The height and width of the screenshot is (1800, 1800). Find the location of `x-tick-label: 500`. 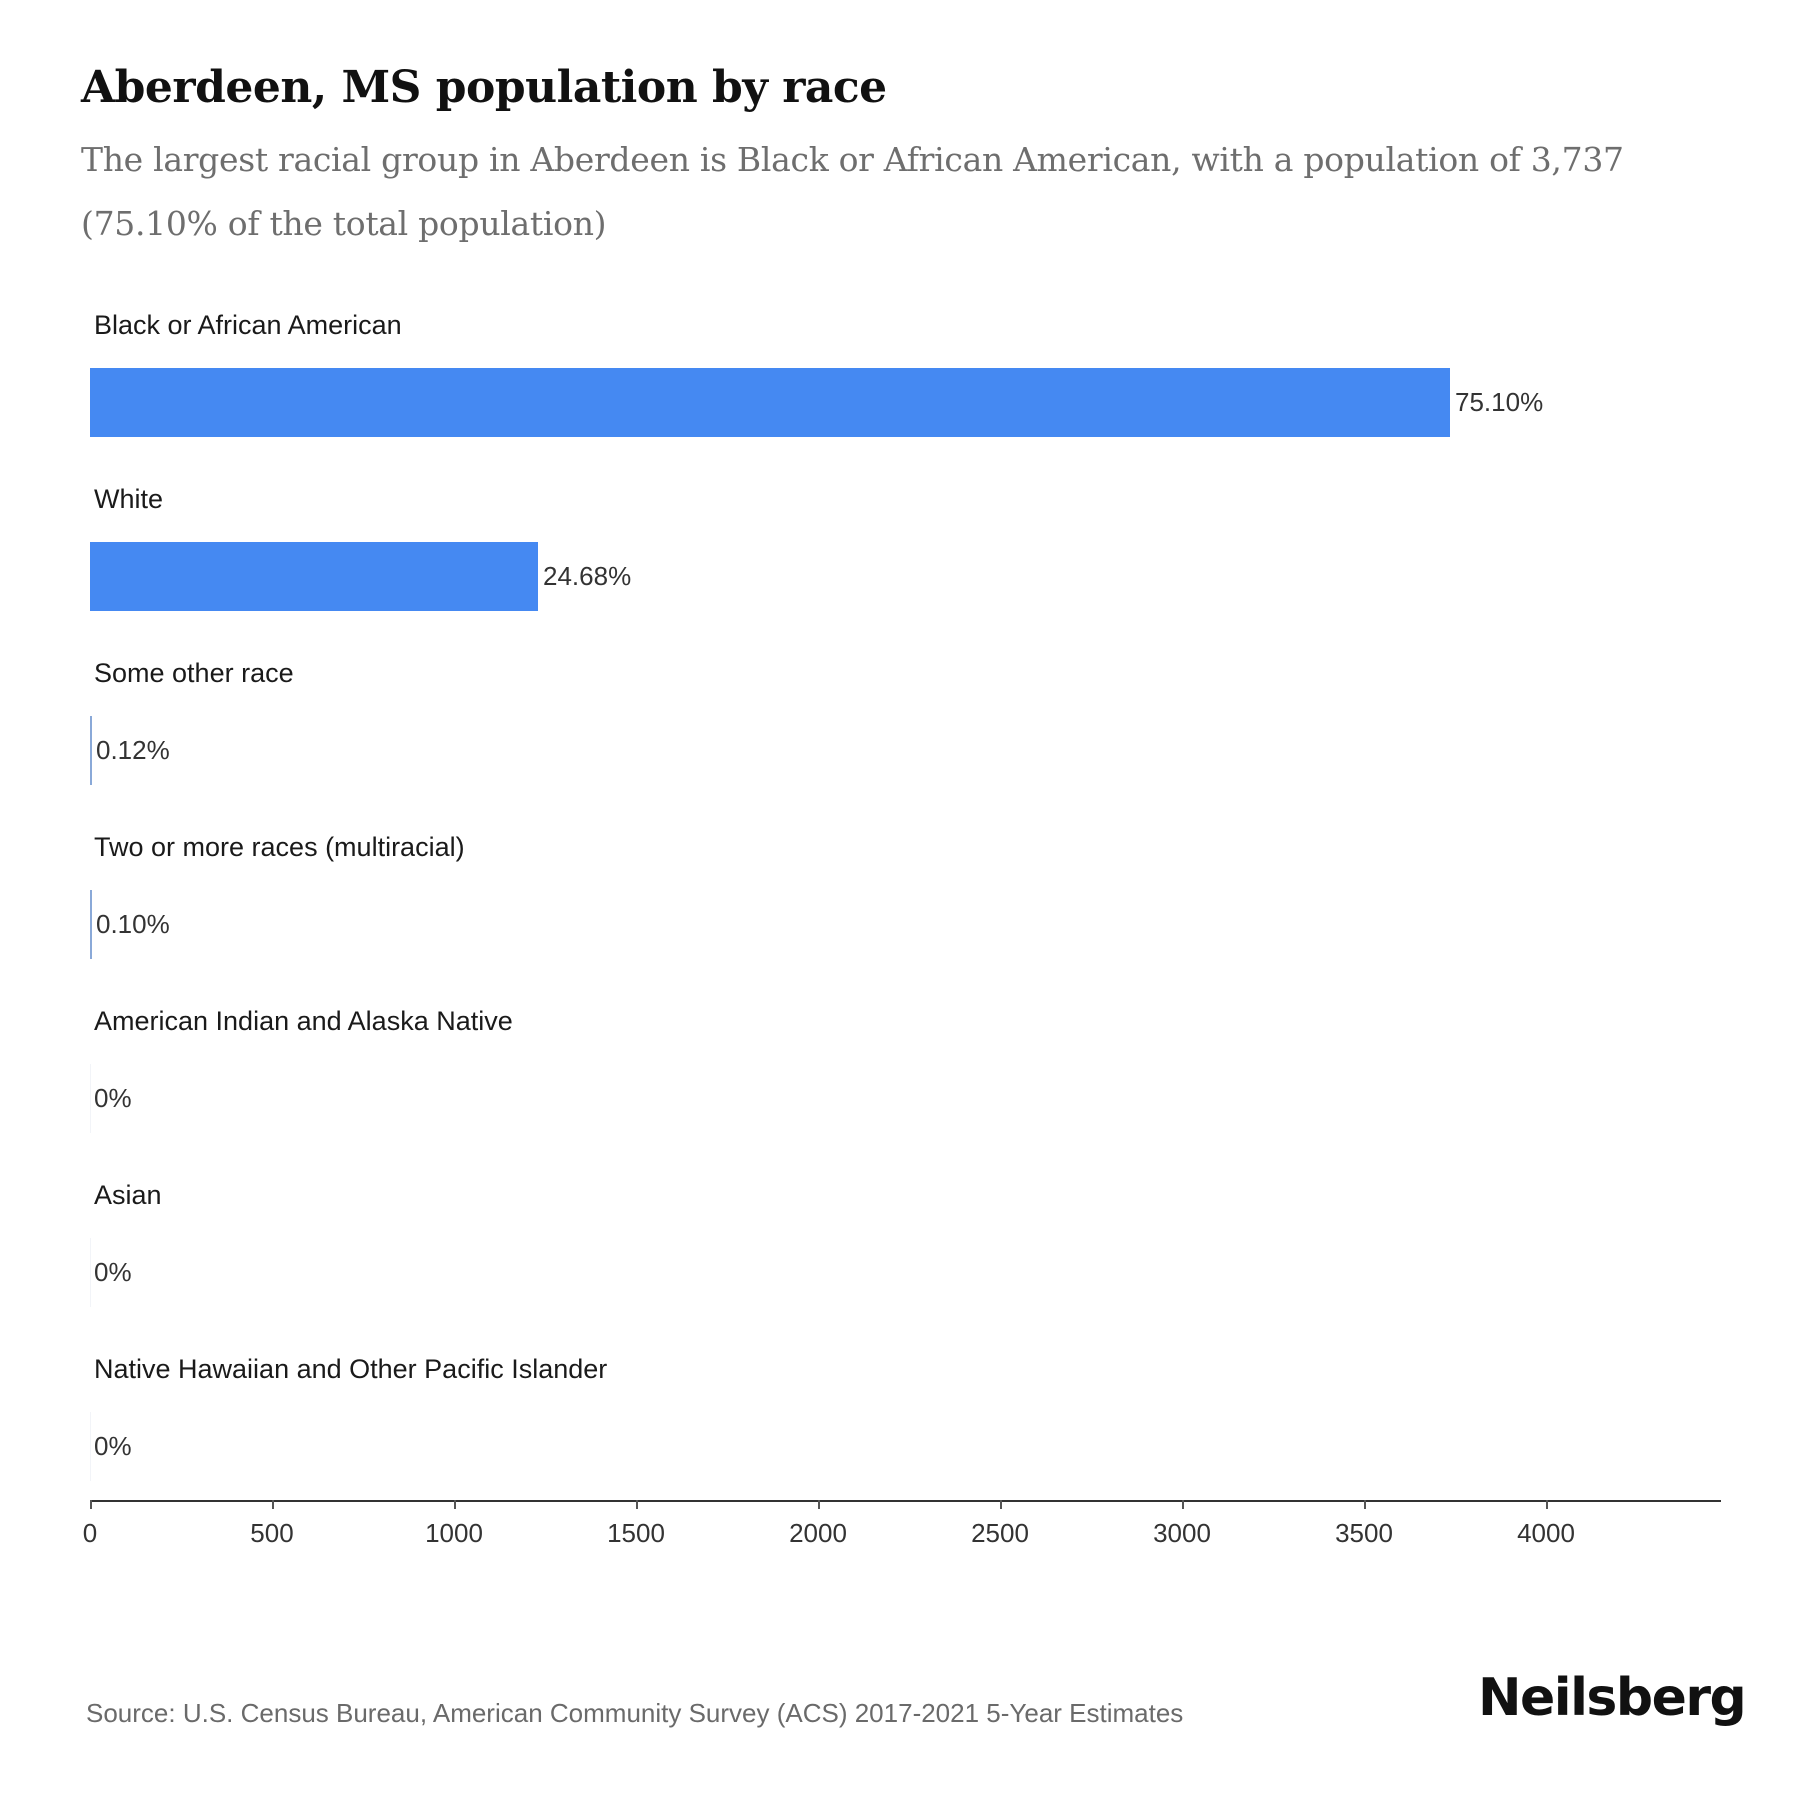

x-tick-label: 500 is located at coordinates (272, 1533).